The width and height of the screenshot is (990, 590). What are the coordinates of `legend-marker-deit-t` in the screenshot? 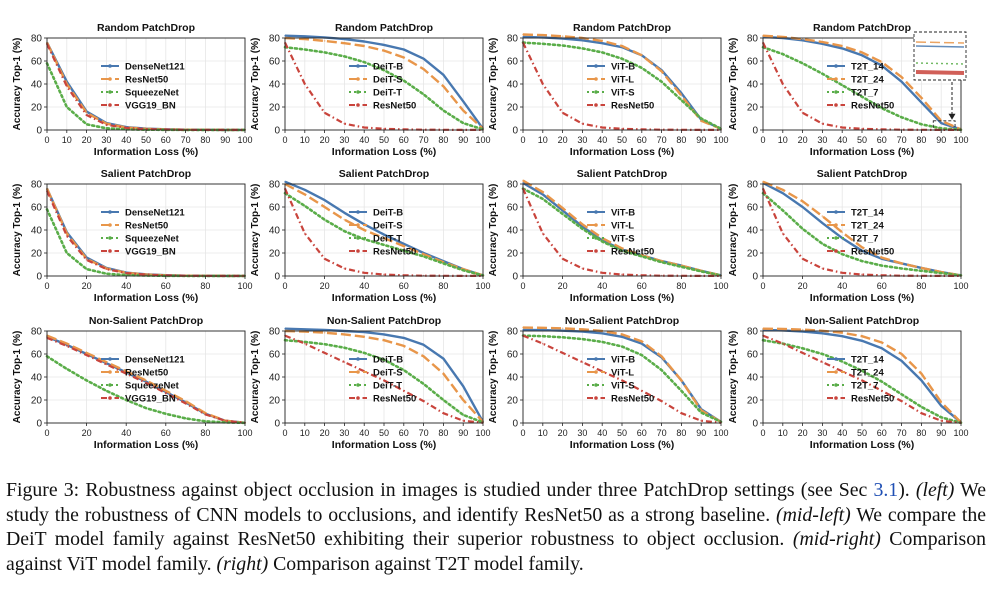 It's located at (358, 92).